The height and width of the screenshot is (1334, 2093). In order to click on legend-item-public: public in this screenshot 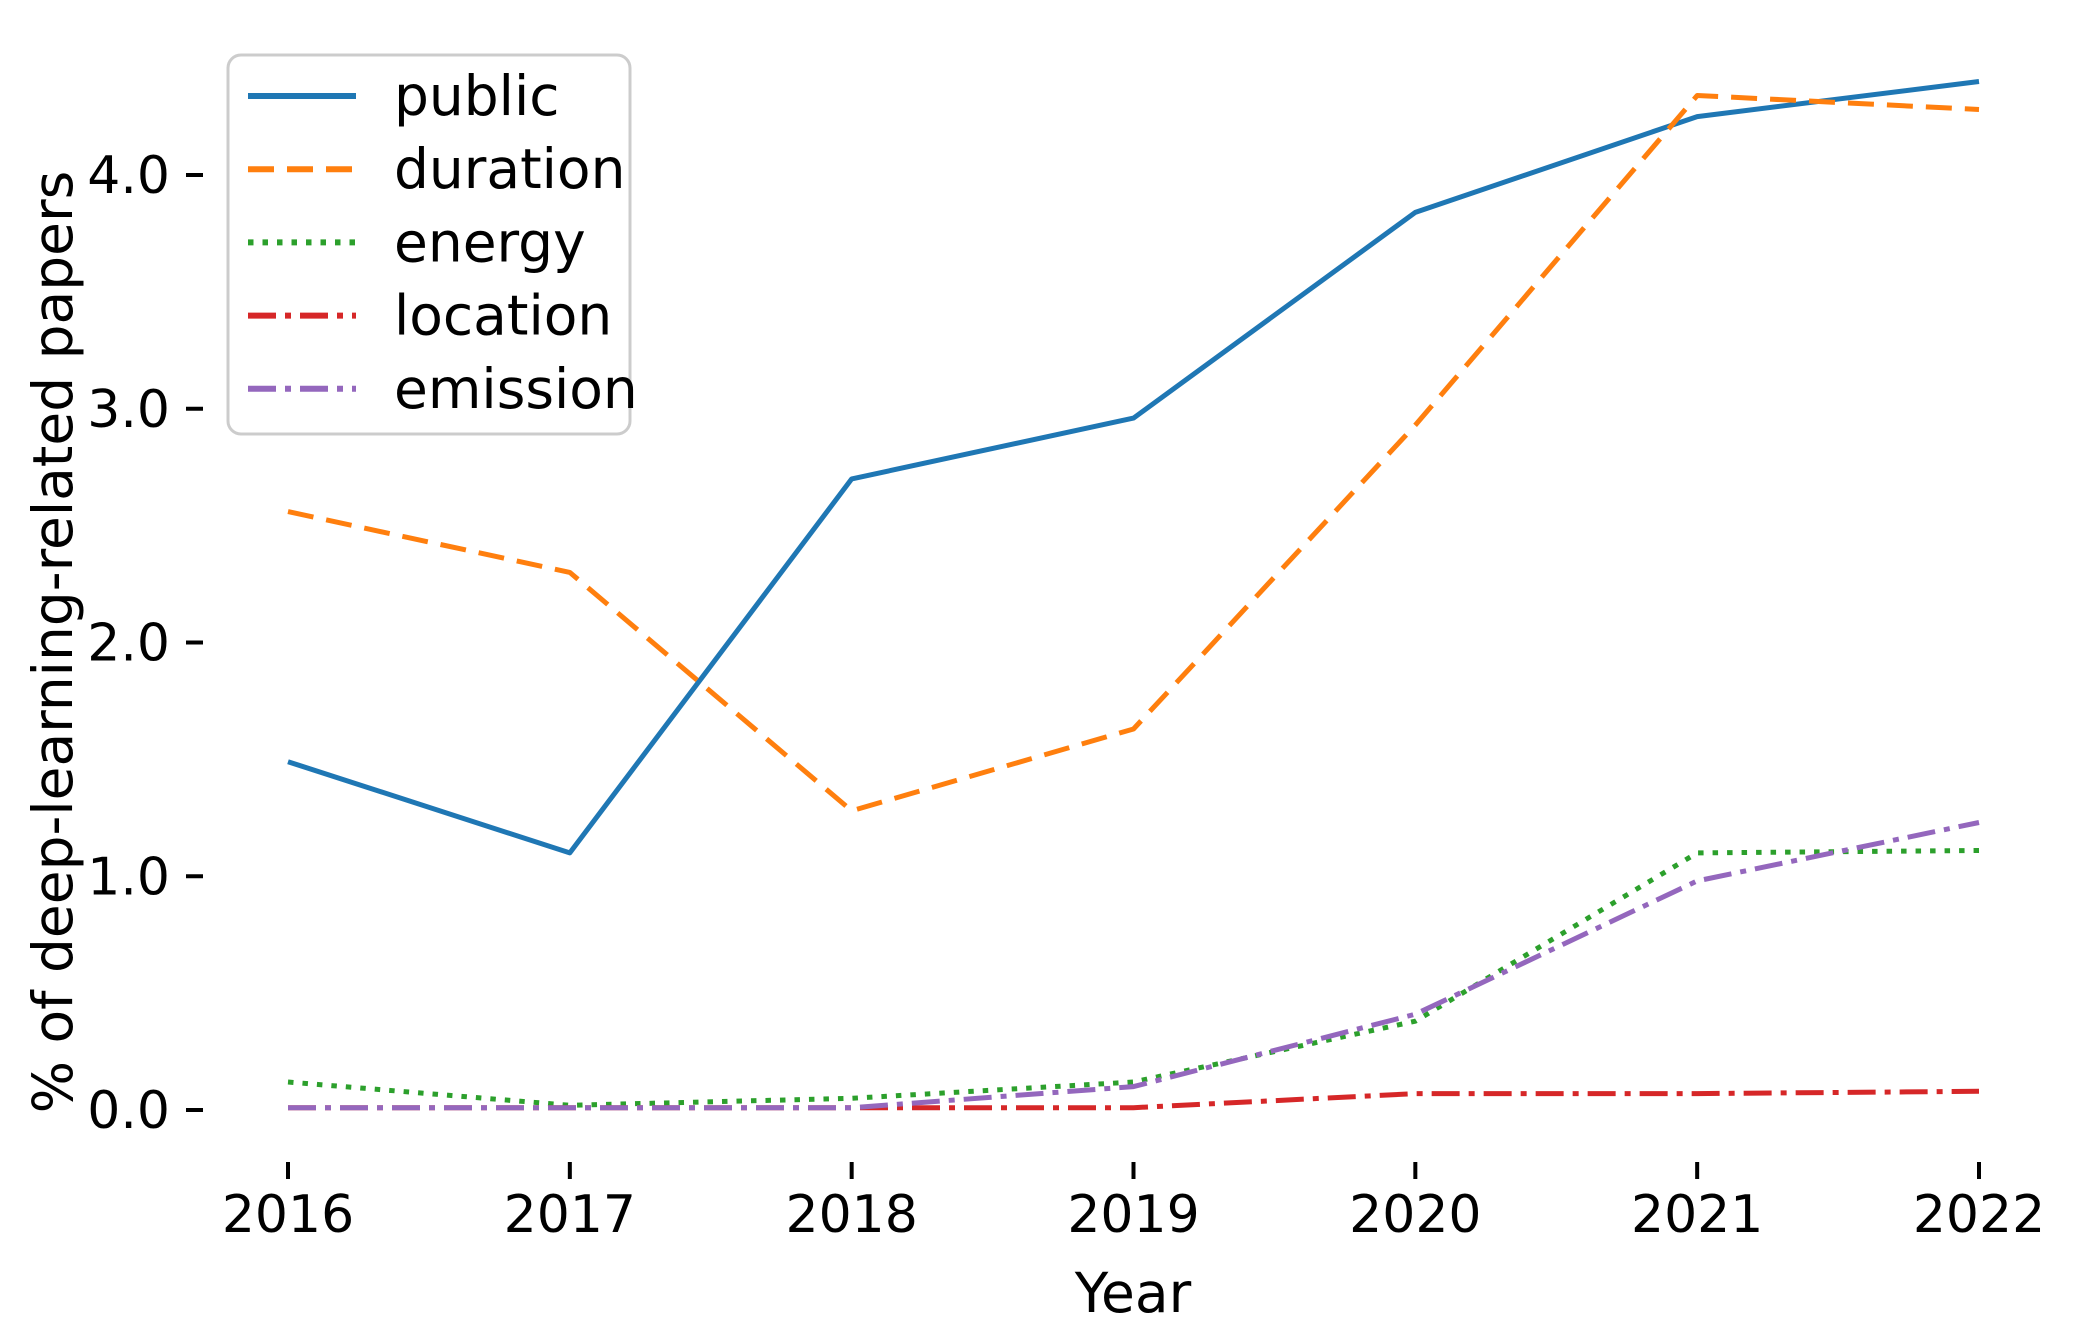, I will do `click(403, 96)`.